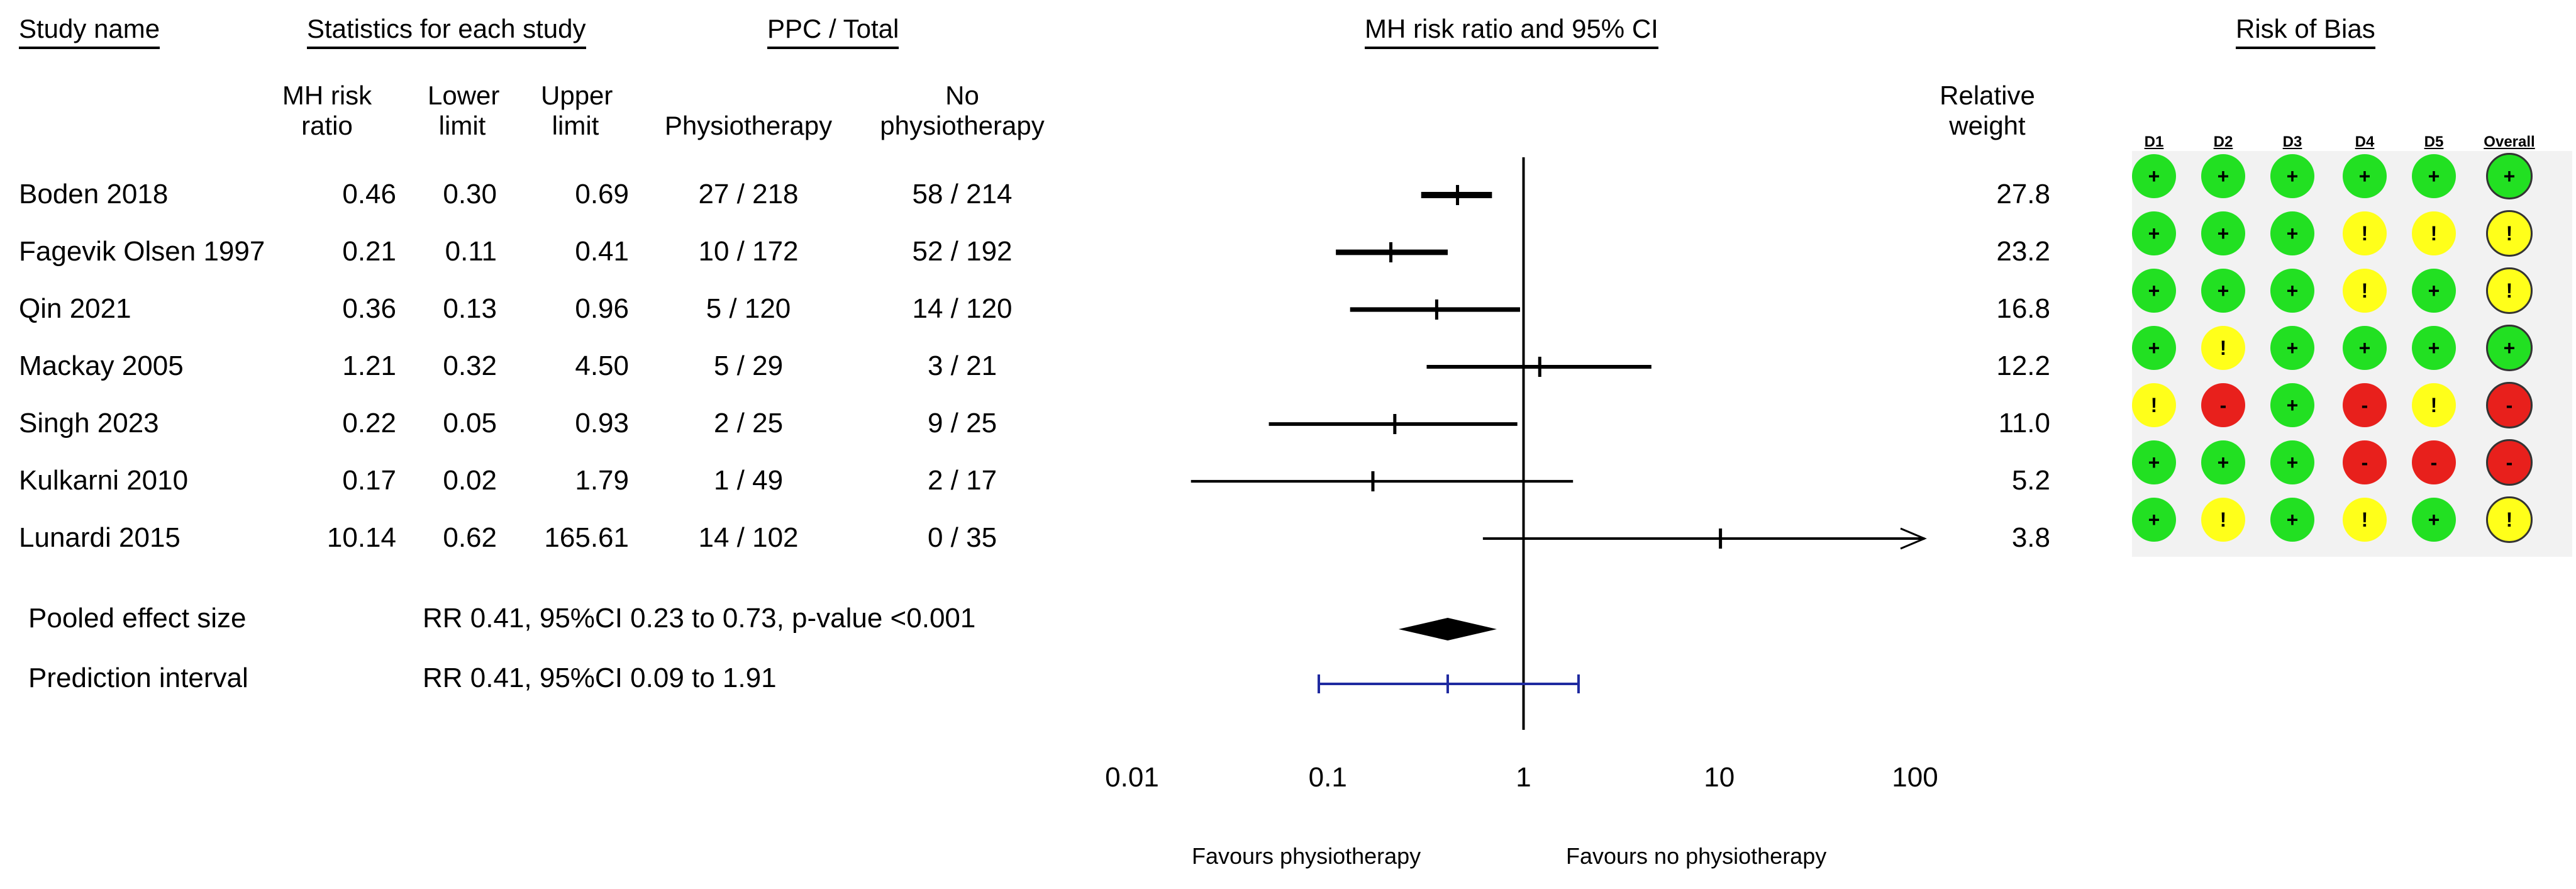  What do you see at coordinates (89, 32) in the screenshot?
I see `header-study-name: Study name` at bounding box center [89, 32].